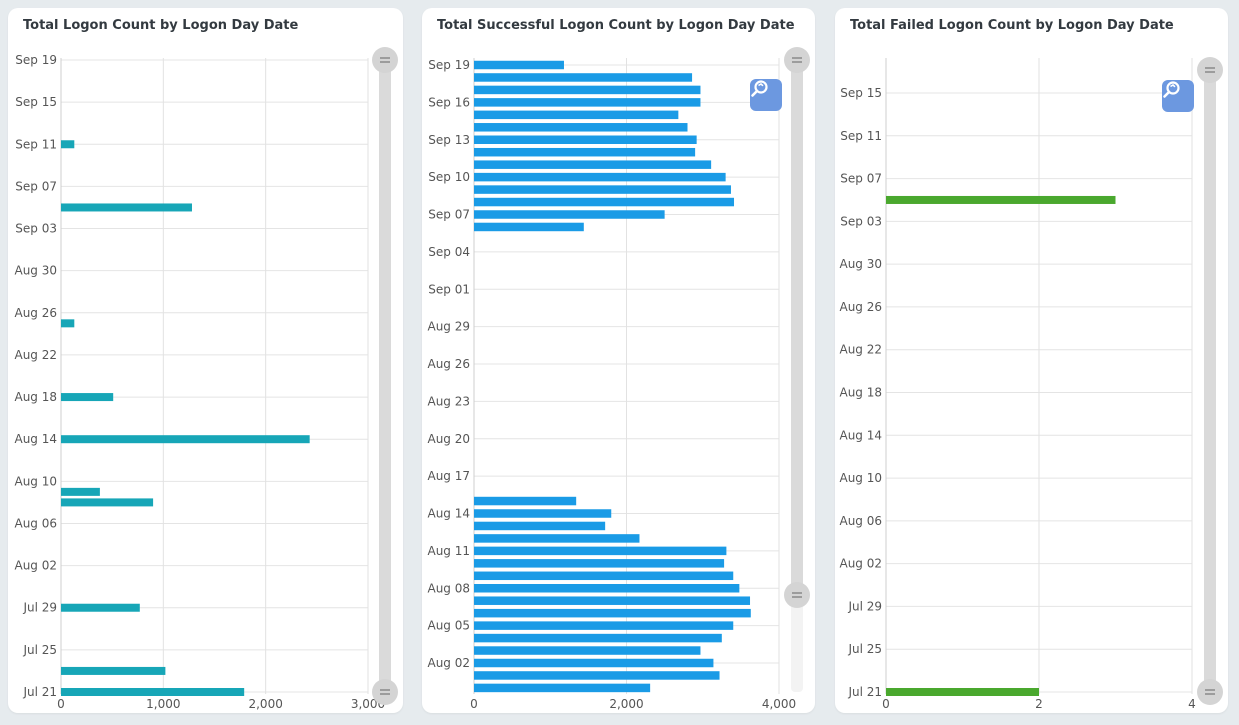  Describe the element at coordinates (448, 327) in the screenshot. I see `y-tick-label: Aug 29` at that location.